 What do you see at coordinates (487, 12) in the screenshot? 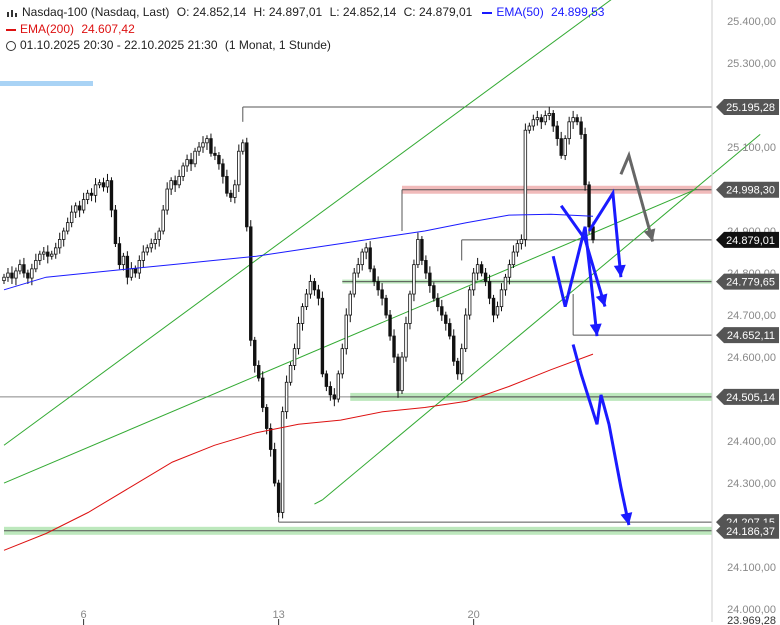
I see `ema50-swatch` at bounding box center [487, 12].